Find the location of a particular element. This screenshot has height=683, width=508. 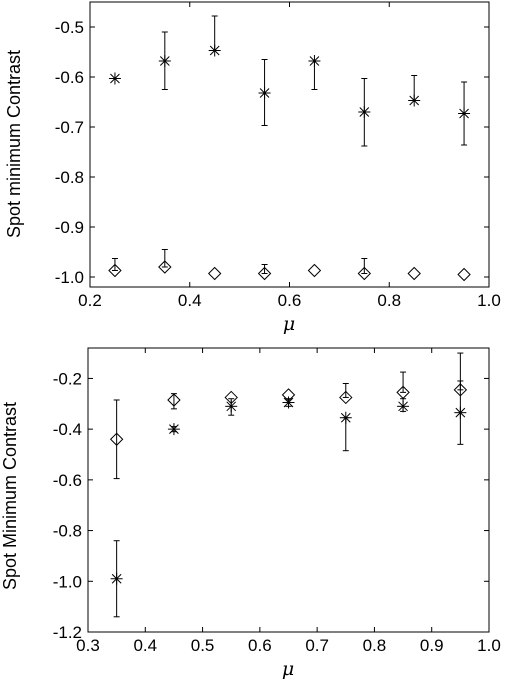

bottom-y-tick-label: -1.0 is located at coordinates (67, 581).